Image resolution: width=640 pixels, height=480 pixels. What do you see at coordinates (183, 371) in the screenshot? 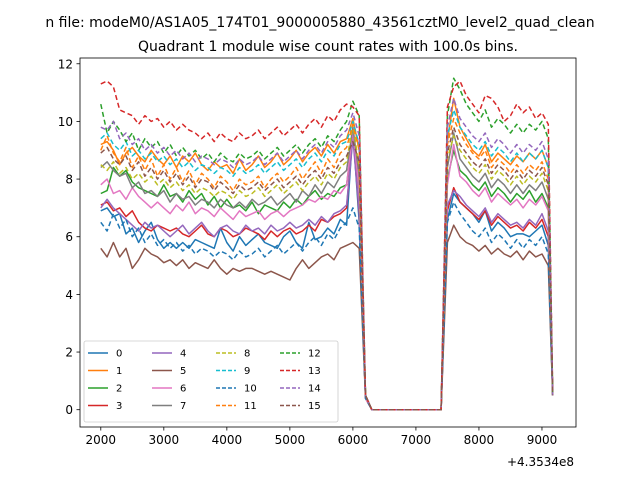
I see `legend-label-5: 5` at bounding box center [183, 371].